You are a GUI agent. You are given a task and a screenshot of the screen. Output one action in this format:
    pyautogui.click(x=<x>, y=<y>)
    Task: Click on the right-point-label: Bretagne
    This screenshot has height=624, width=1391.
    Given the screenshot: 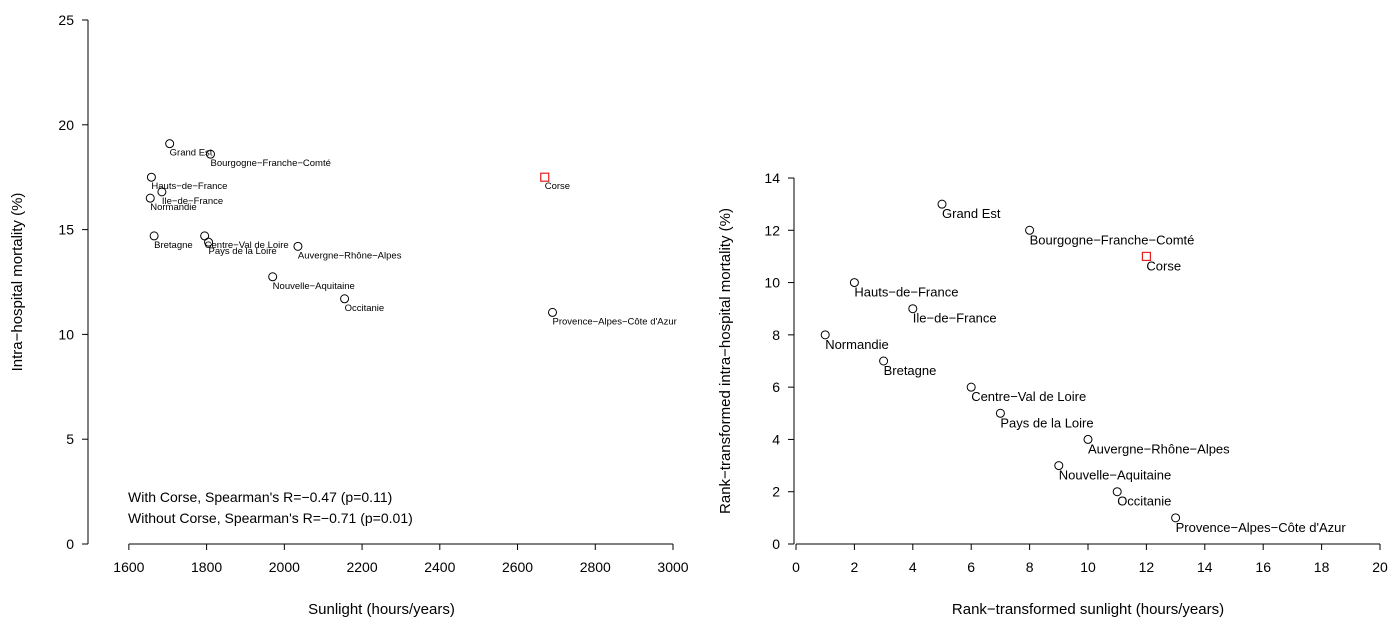 What is the action you would take?
    pyautogui.click(x=910, y=370)
    